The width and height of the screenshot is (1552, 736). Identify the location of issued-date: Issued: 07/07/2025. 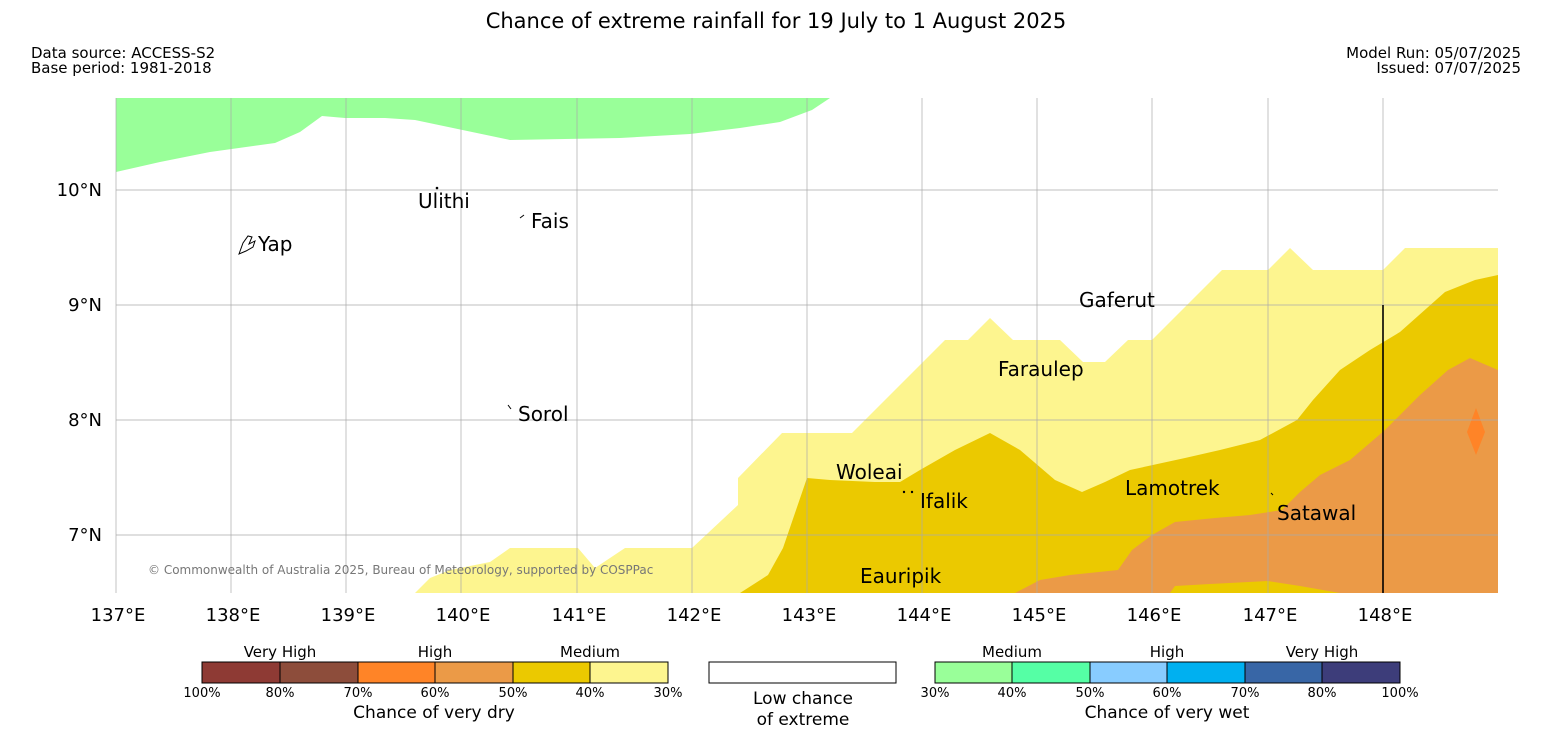
(1448, 68).